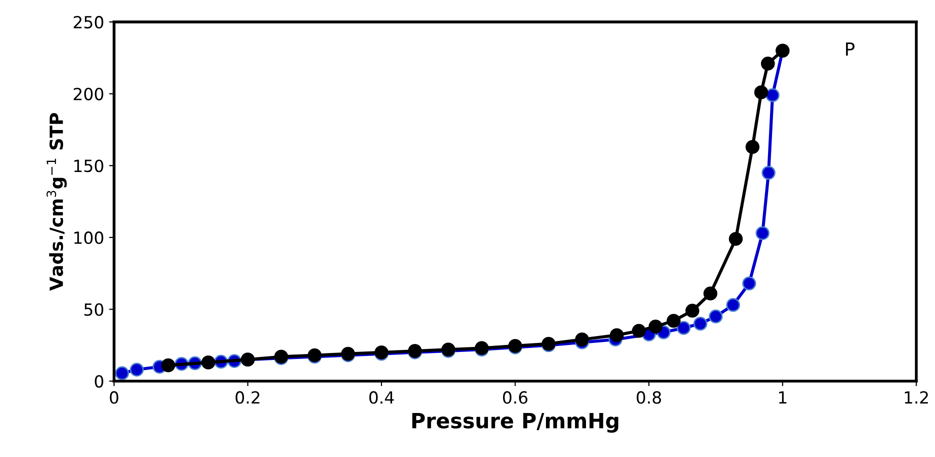 This screenshot has width=935, height=457. I want to click on y-tick-label: 0, so click(99, 381).